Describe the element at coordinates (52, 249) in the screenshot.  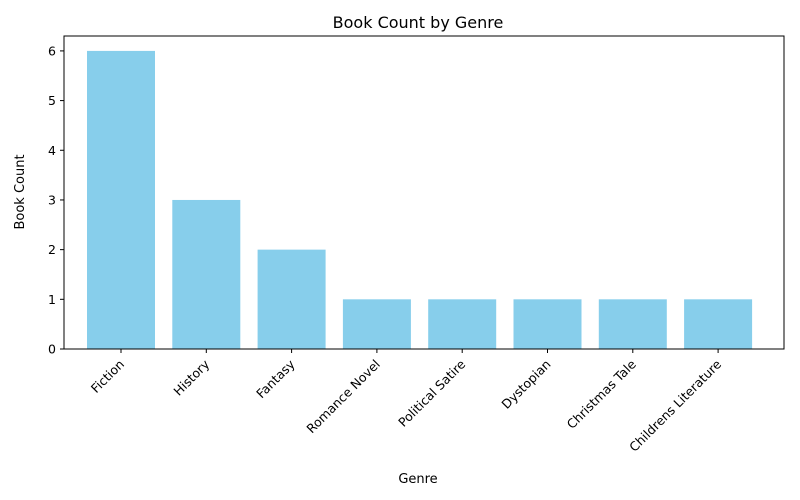
I see `y-tick-label-2: 2` at that location.